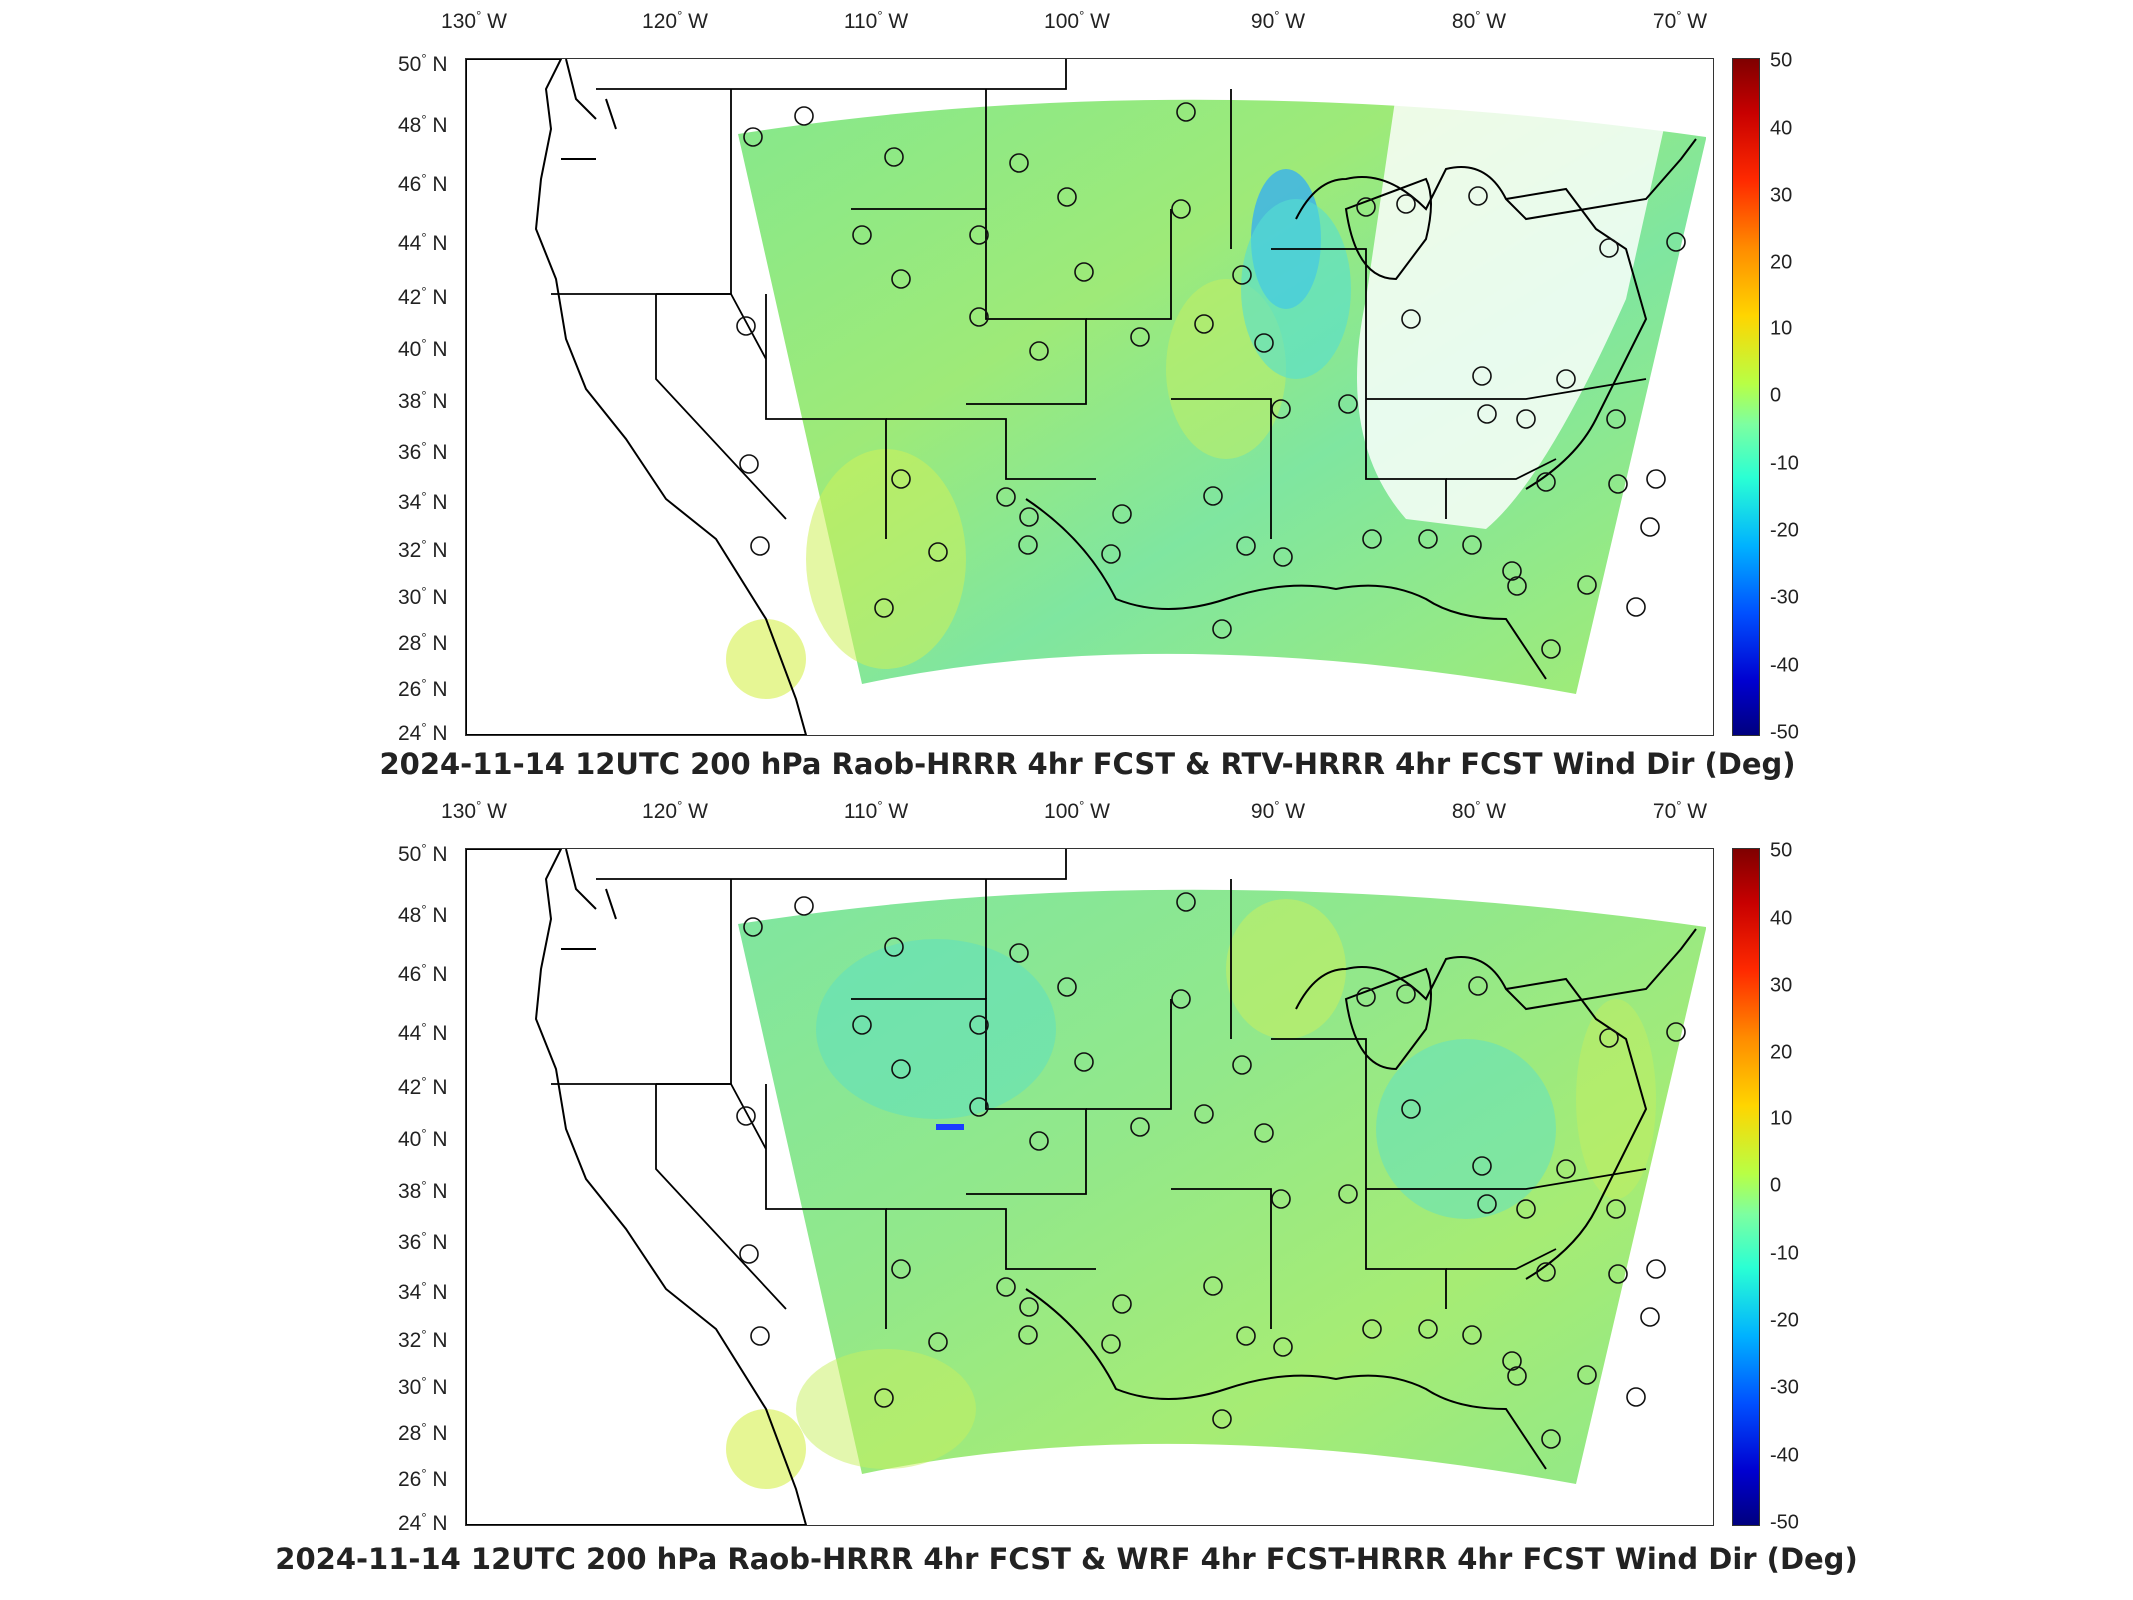  Describe the element at coordinates (1511, 311) in the screenshot. I see `missing-data-area` at that location.